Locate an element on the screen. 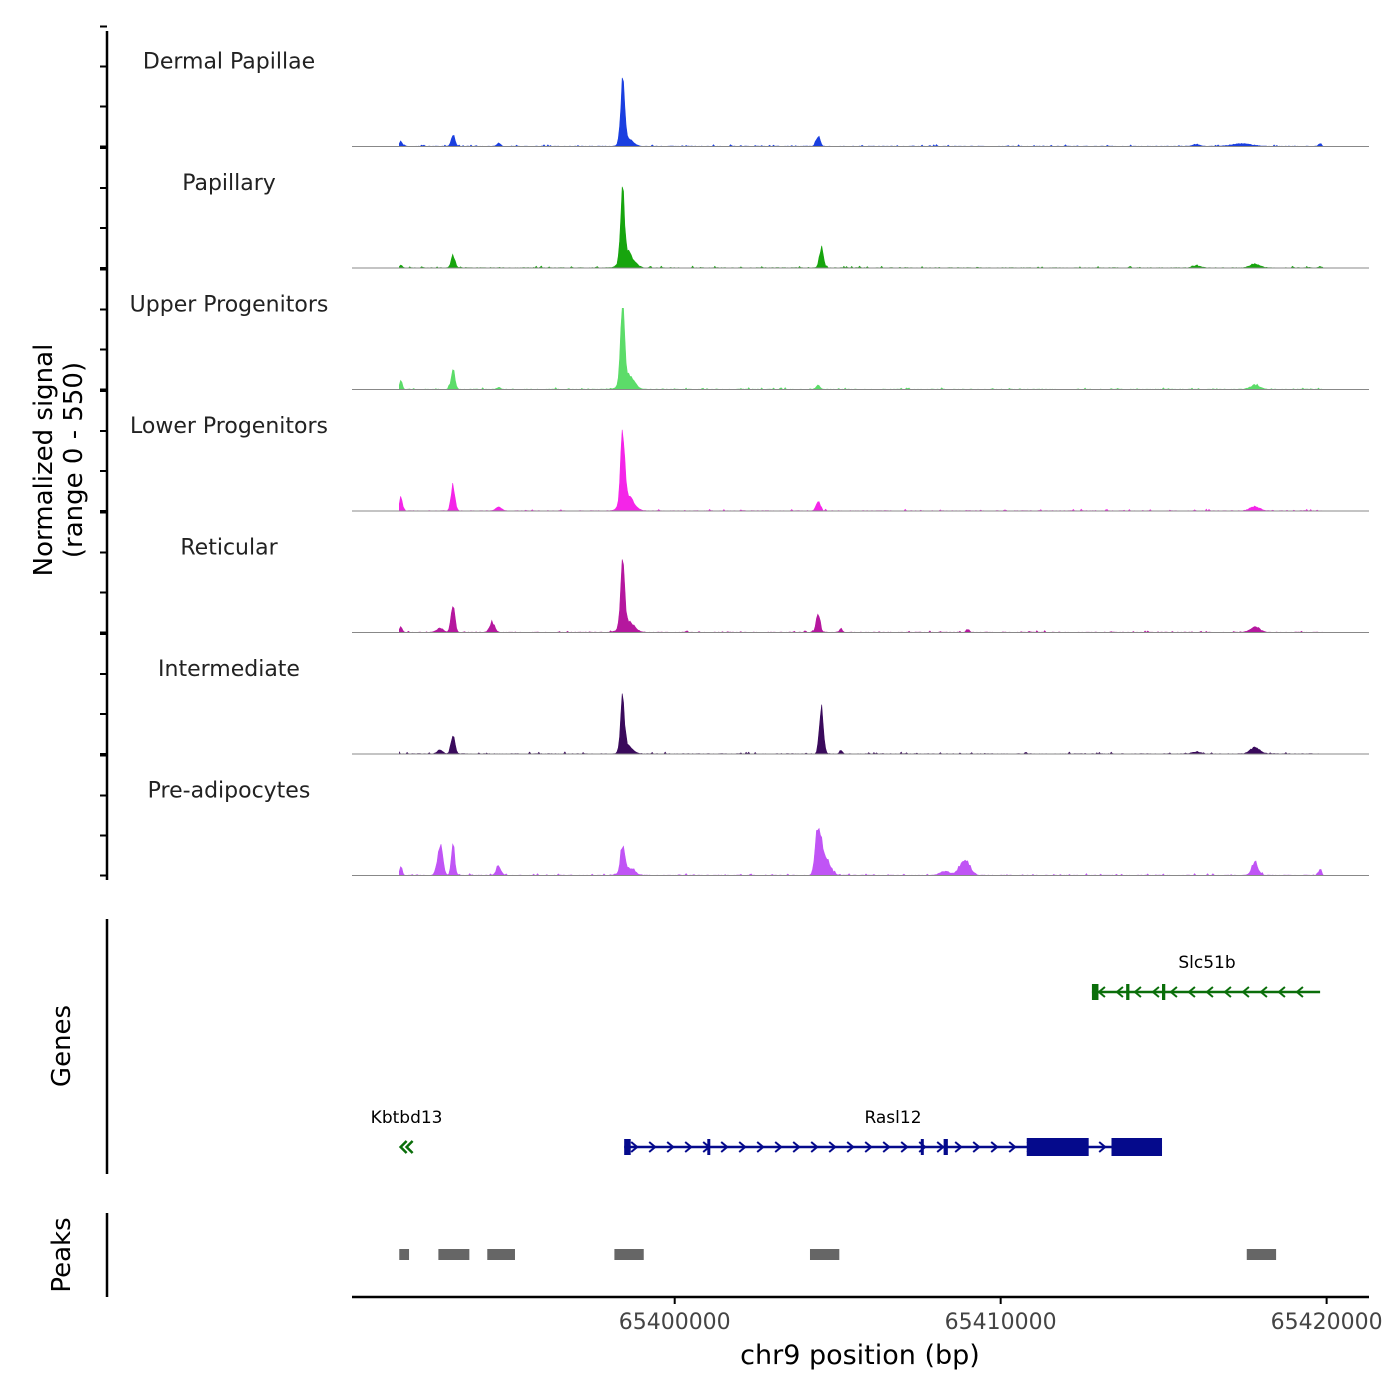 The height and width of the screenshot is (1400, 1400). track-lower-progenitors: Lower Progenitors is located at coordinates (734, 451).